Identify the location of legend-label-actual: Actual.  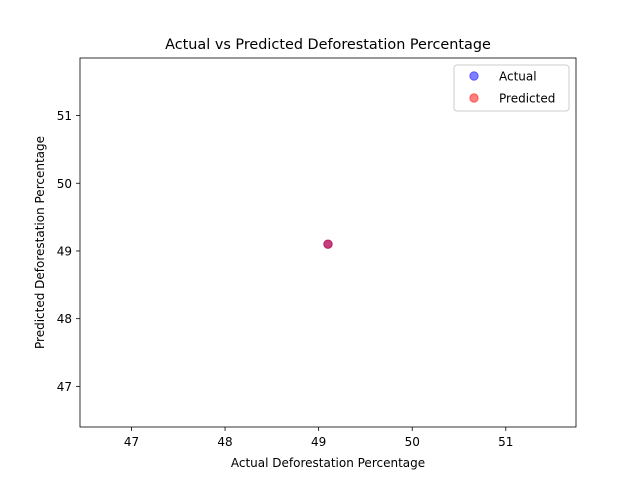
(518, 77).